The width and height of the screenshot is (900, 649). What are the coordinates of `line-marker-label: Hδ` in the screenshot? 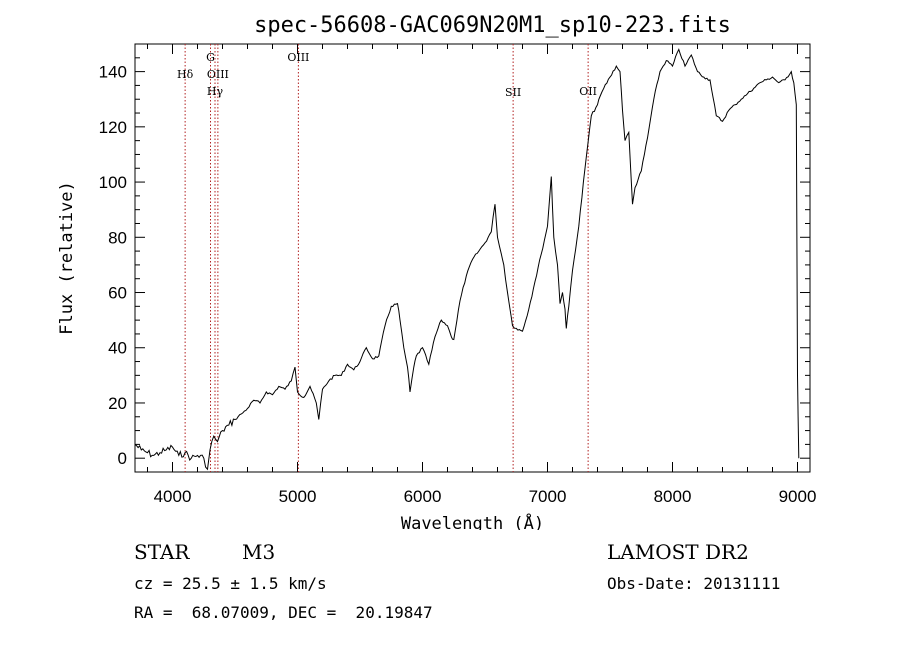 It's located at (185, 74).